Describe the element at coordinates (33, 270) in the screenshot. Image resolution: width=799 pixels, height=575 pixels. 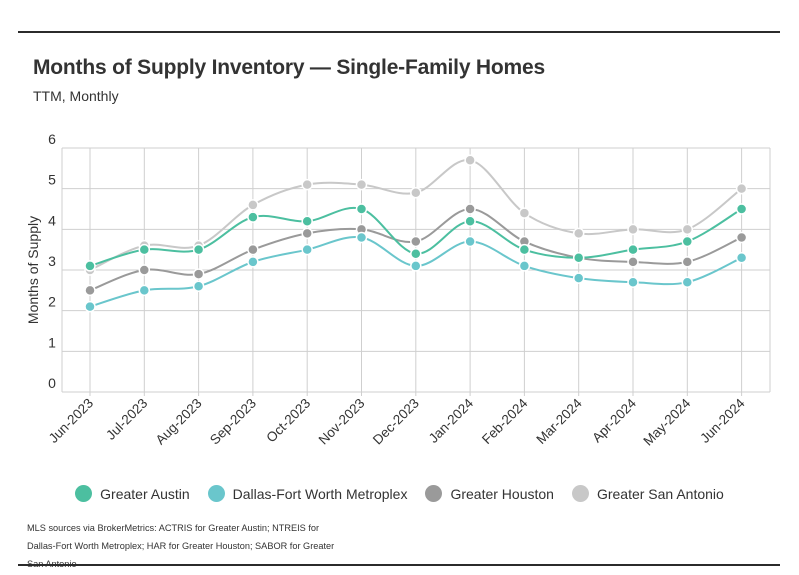
I see `y-axis-label: Months of Supply` at that location.